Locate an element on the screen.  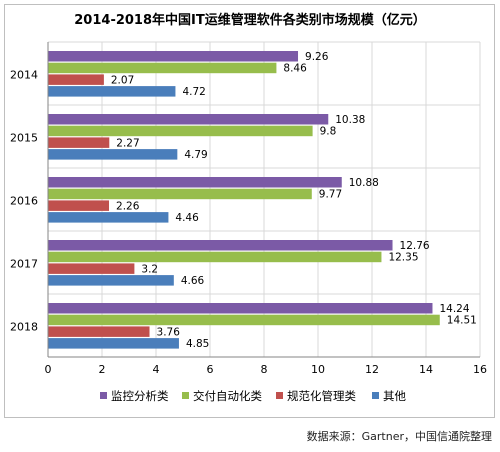
y-tick-label: 2015 is located at coordinates (24, 137).